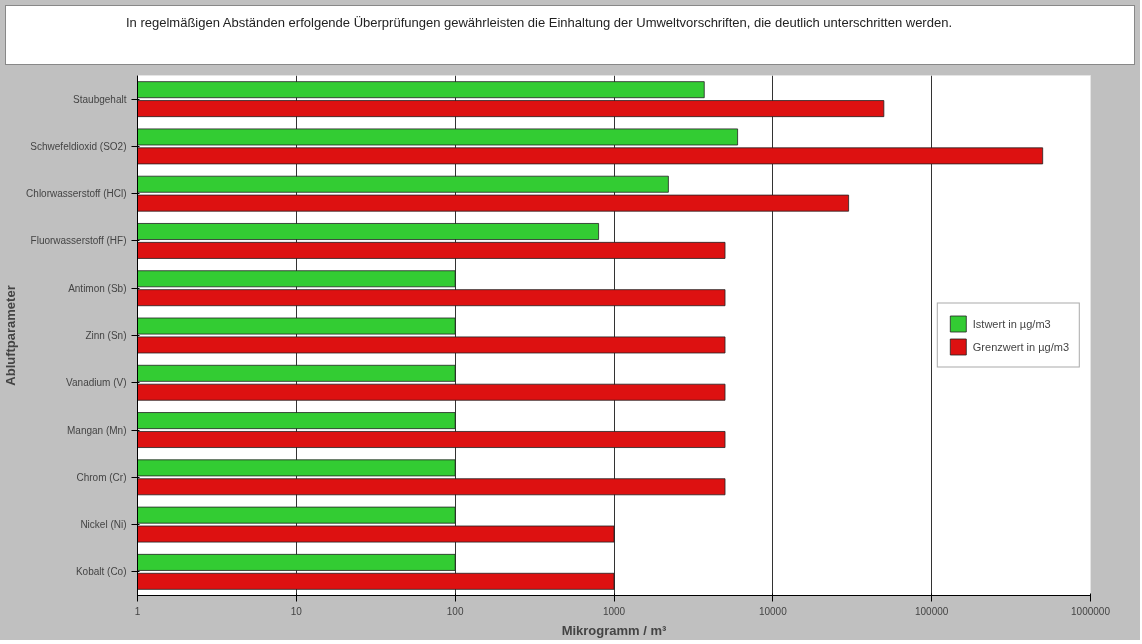  What do you see at coordinates (1011, 323) in the screenshot?
I see `legend-label: Istwert in µg/m3` at bounding box center [1011, 323].